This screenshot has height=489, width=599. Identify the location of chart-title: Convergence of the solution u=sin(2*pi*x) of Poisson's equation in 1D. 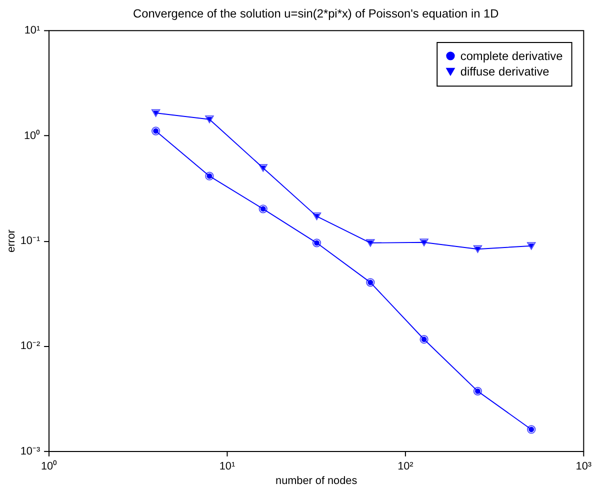
(316, 13).